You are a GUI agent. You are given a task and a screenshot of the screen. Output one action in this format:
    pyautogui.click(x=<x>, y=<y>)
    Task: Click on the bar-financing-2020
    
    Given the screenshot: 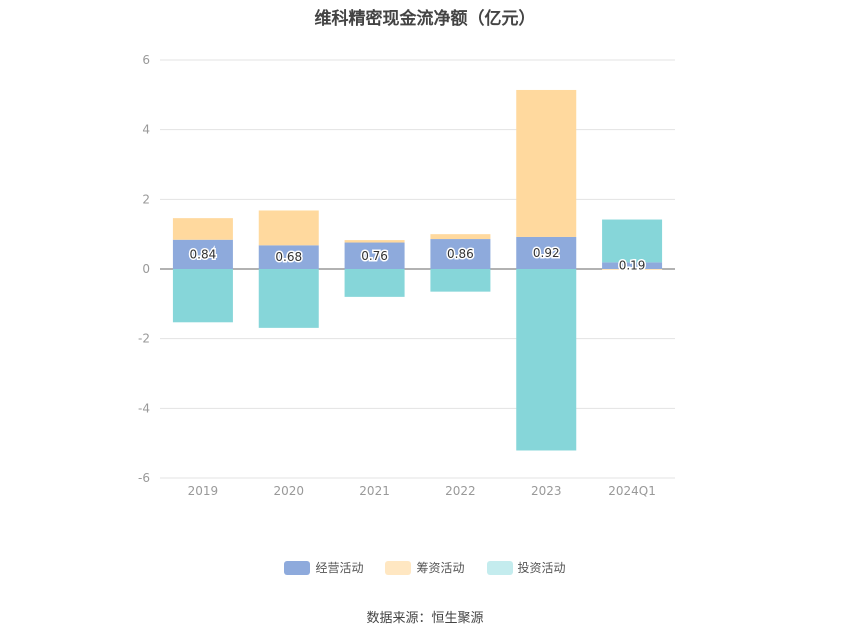 What is the action you would take?
    pyautogui.click(x=288, y=228)
    